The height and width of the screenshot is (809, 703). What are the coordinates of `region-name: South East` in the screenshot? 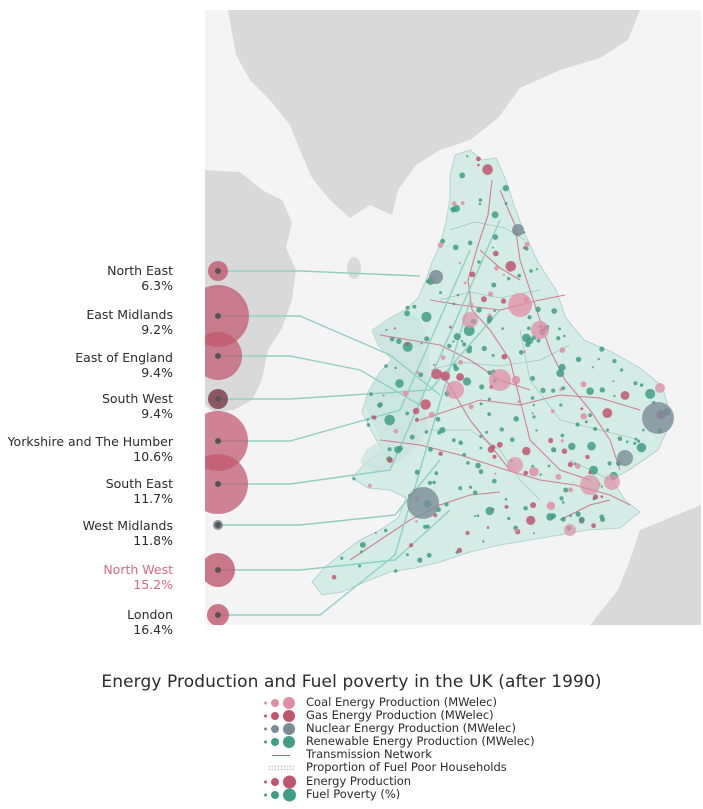 It's located at (139, 483).